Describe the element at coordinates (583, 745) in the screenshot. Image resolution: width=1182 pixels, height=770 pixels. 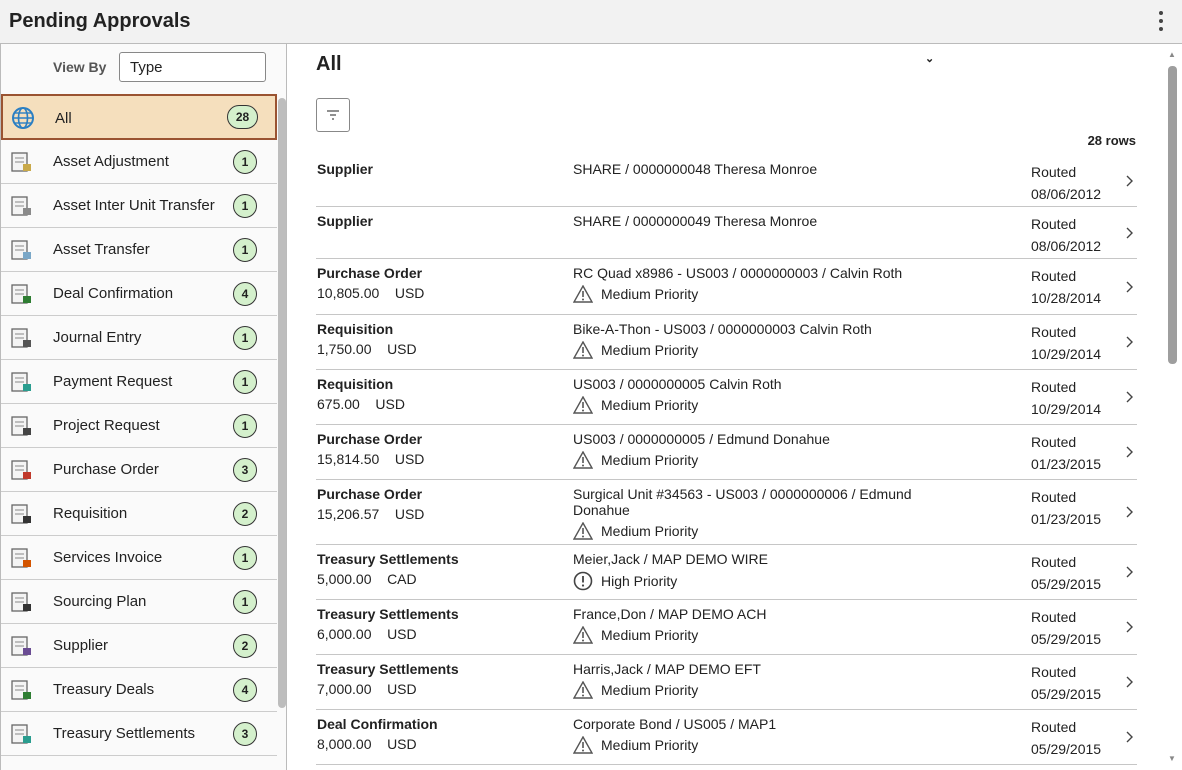
I see `warning-icon` at that location.